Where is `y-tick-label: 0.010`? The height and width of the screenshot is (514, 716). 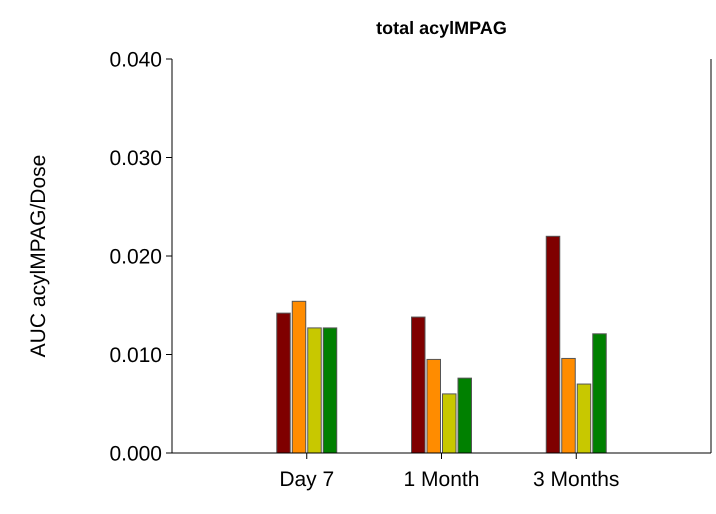
y-tick-label: 0.010 is located at coordinates (135, 355).